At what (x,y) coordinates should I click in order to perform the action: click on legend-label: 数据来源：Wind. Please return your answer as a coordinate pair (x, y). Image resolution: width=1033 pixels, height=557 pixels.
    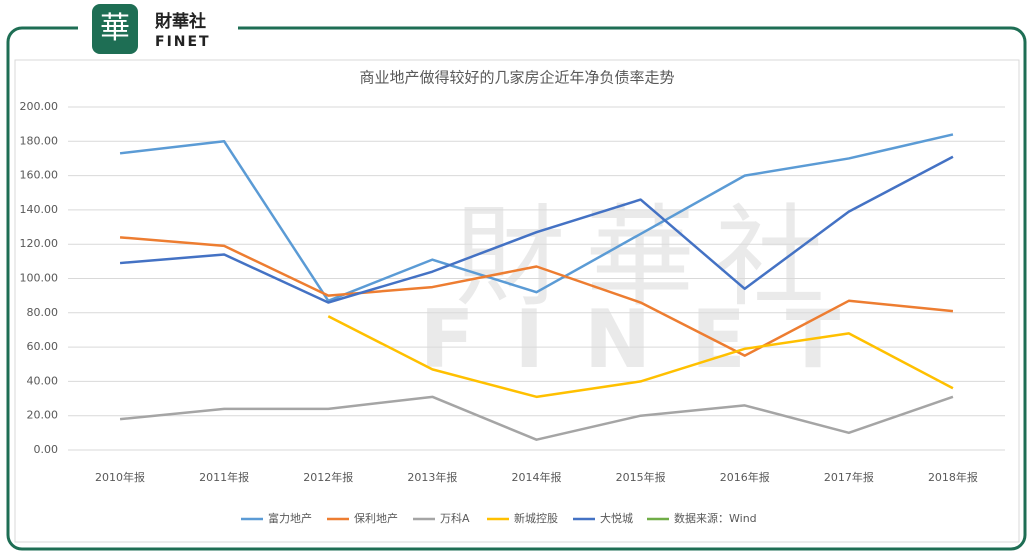
    Looking at the image, I should click on (715, 518).